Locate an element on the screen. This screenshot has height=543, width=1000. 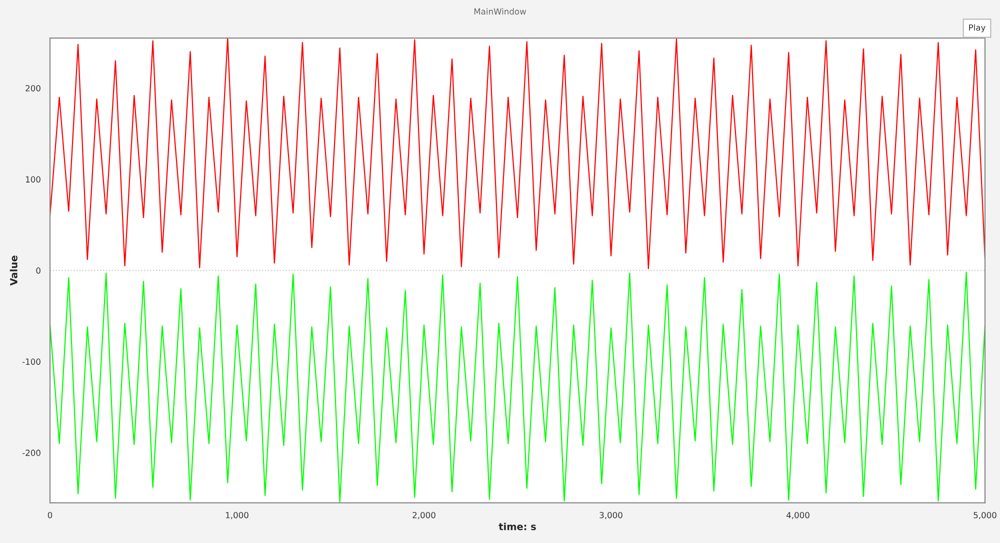
y-tick-label: 100 is located at coordinates (33, 179).